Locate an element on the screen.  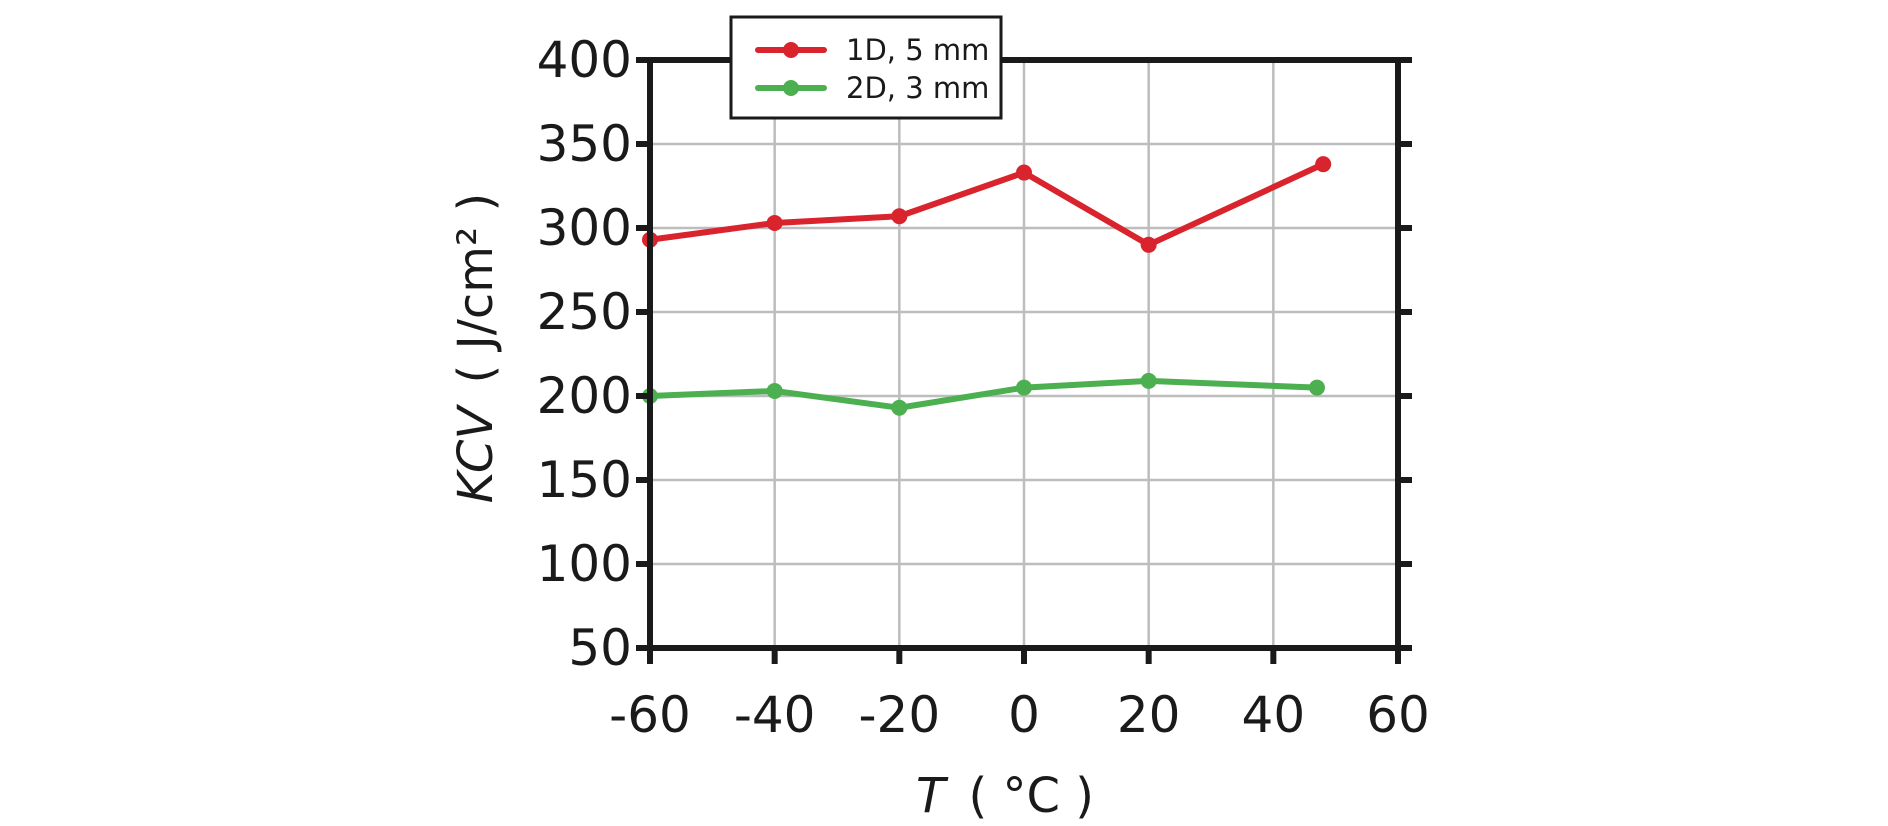
legend-box is located at coordinates (866, 67).